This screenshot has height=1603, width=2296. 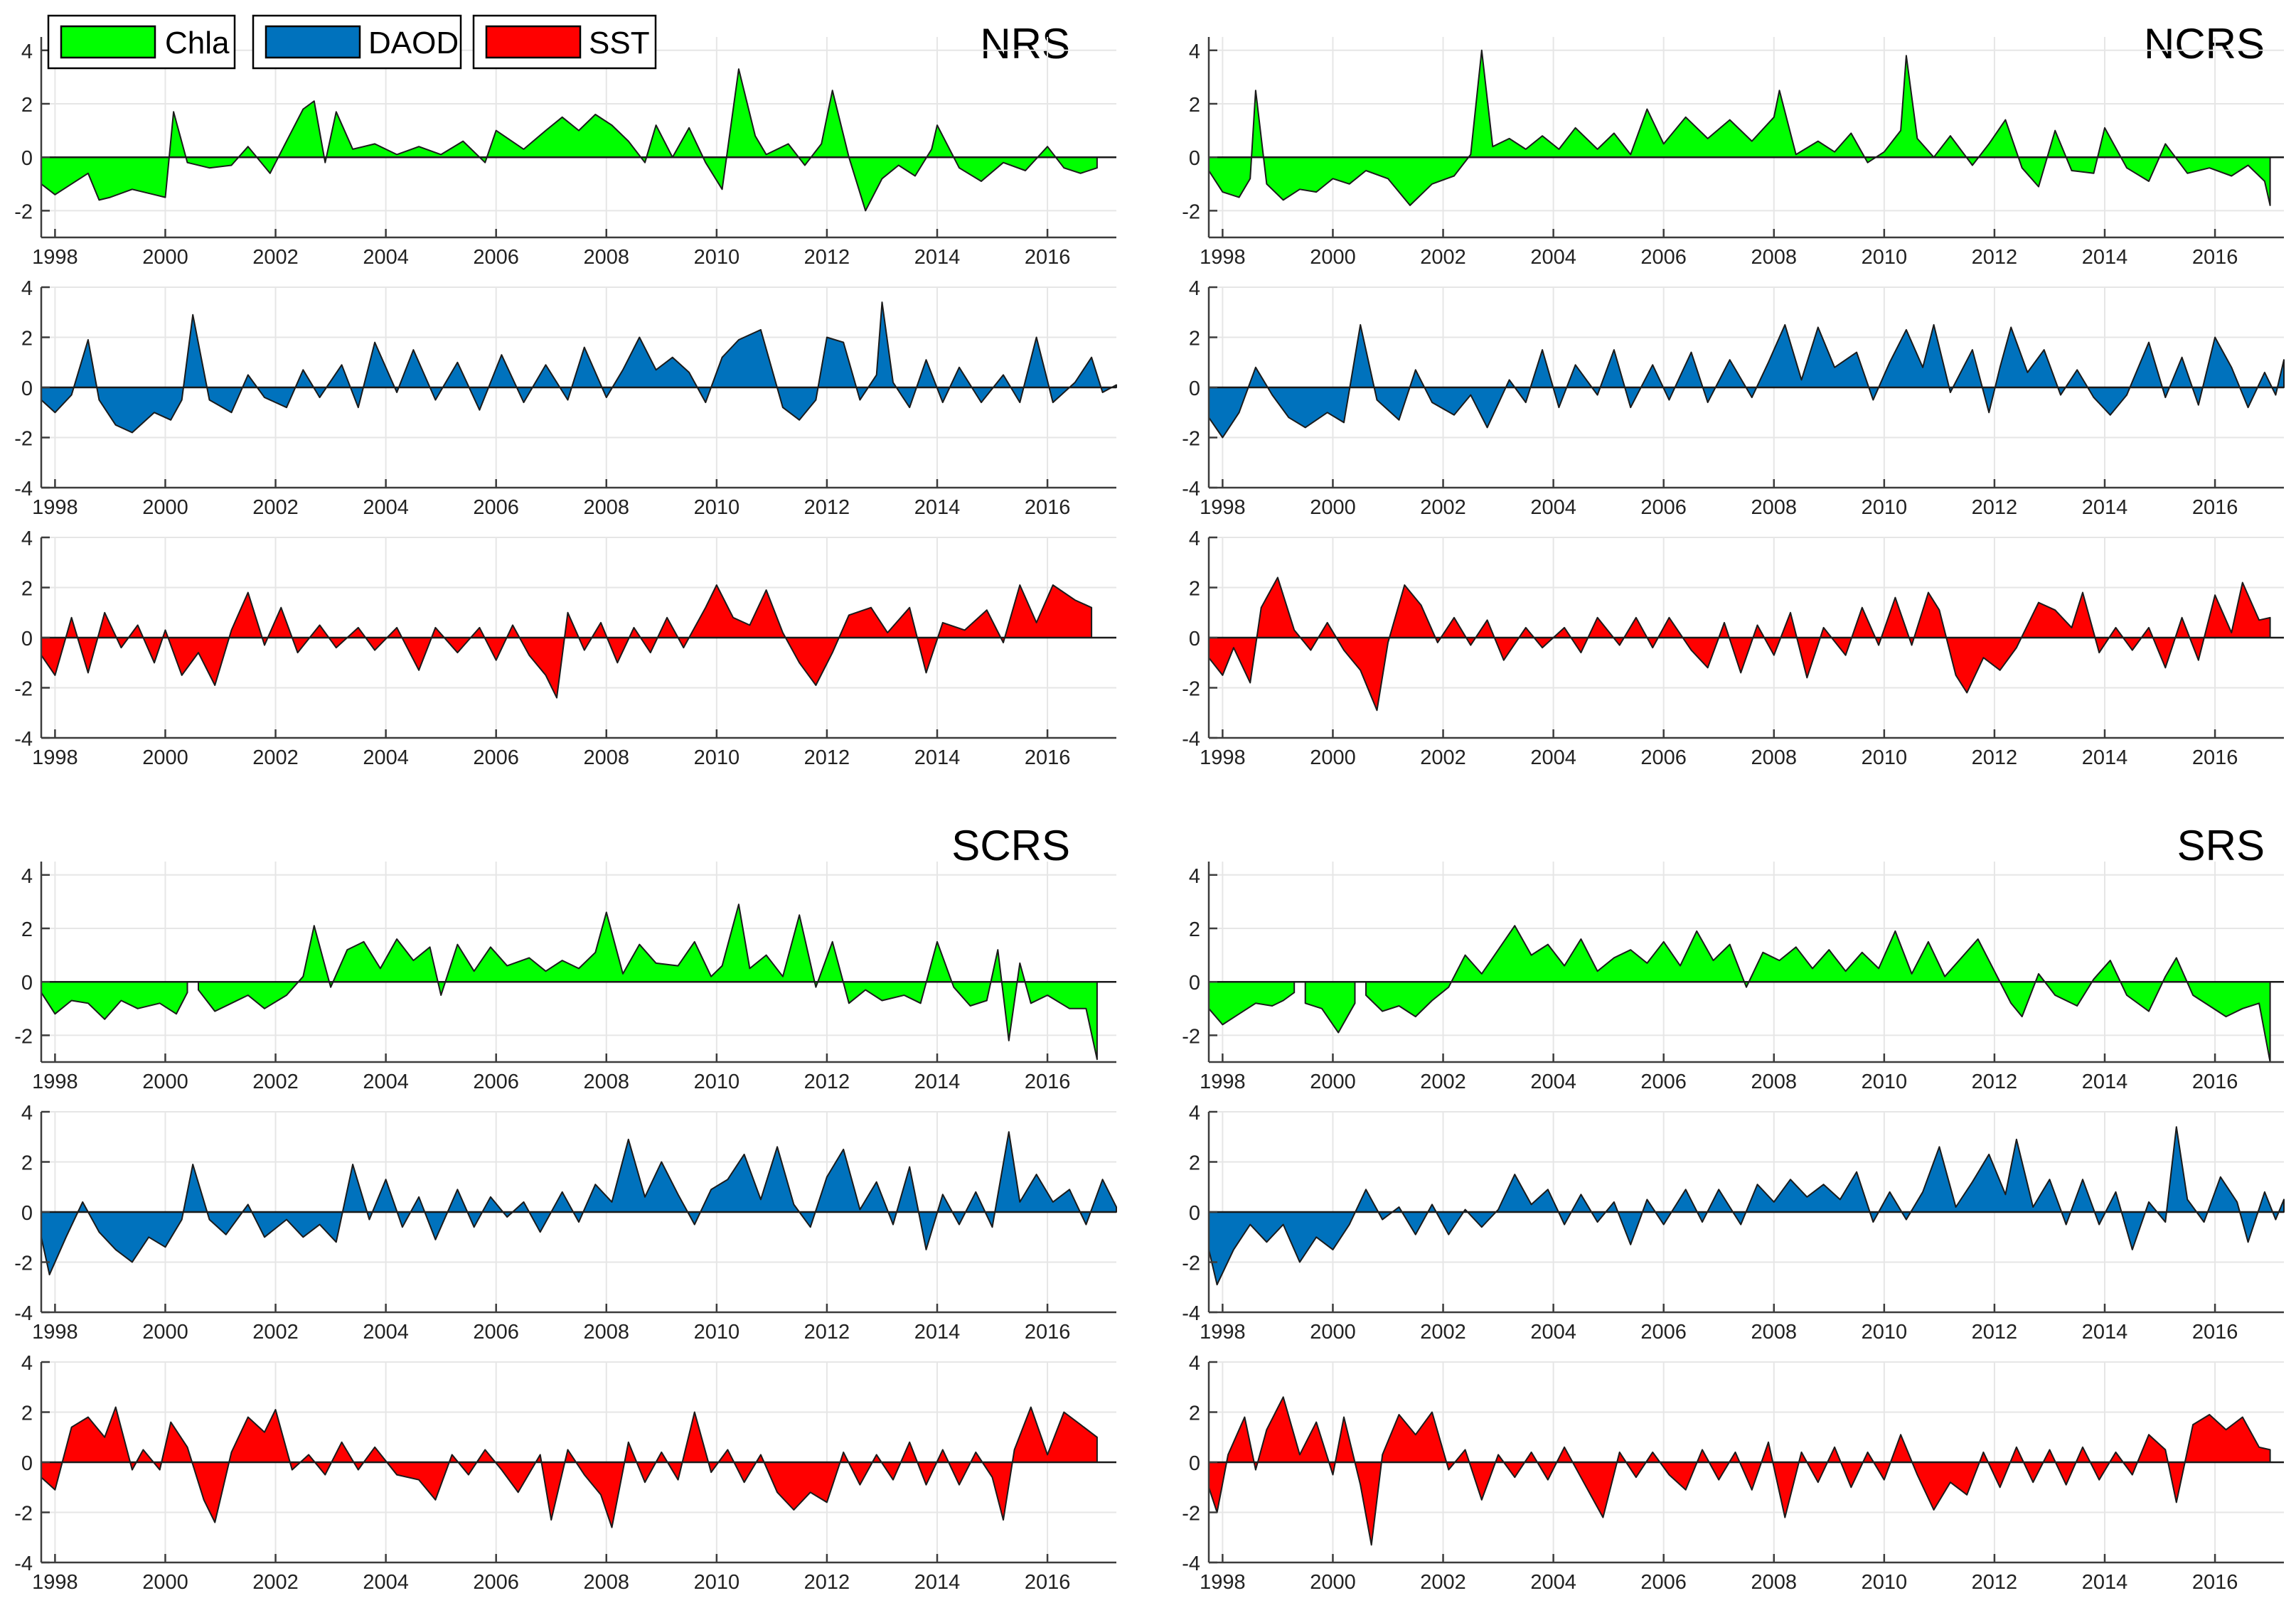 What do you see at coordinates (1746, 962) in the screenshot?
I see `grid` at bounding box center [1746, 962].